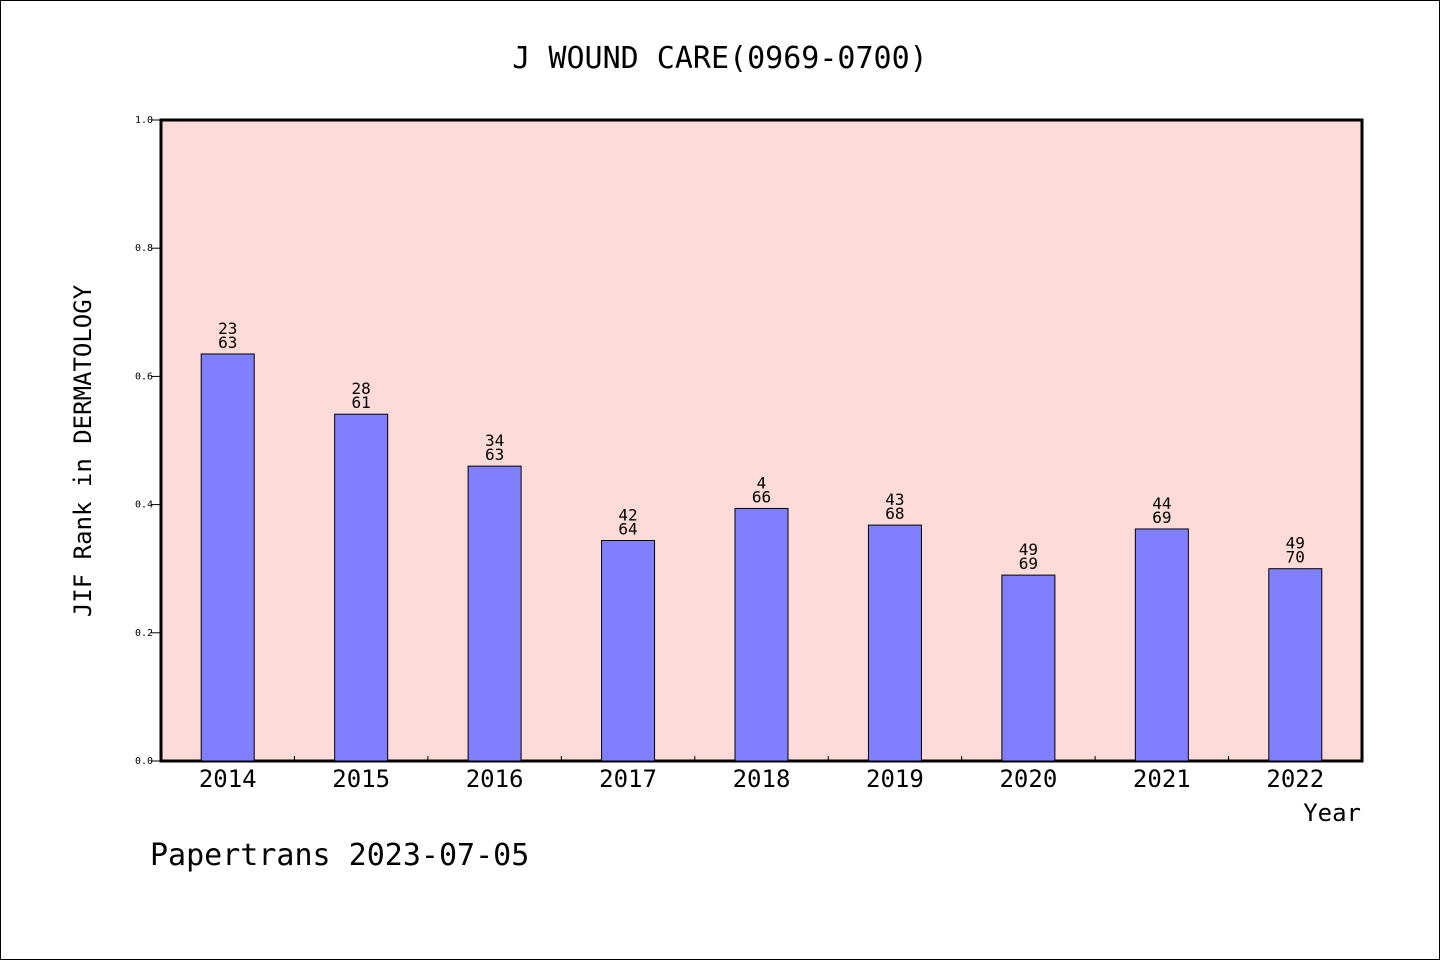 This screenshot has width=1440, height=960. I want to click on y-tick-label: 0.2, so click(144, 633).